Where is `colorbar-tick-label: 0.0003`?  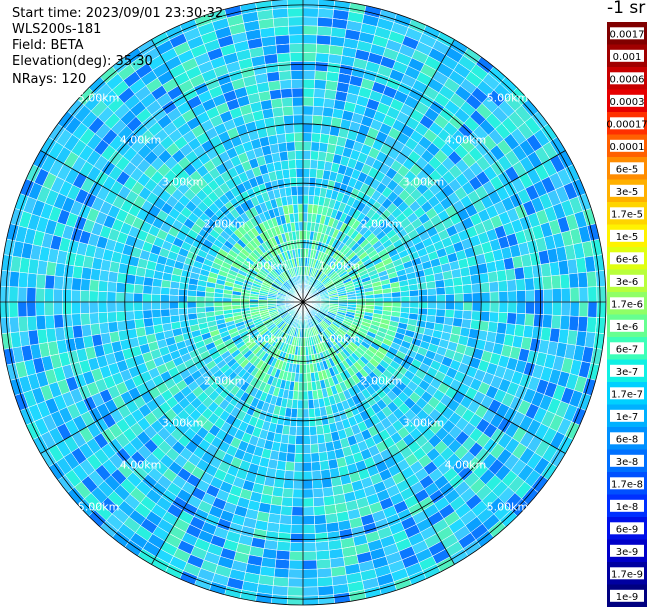 colorbar-tick-label: 0.0003 is located at coordinates (627, 102).